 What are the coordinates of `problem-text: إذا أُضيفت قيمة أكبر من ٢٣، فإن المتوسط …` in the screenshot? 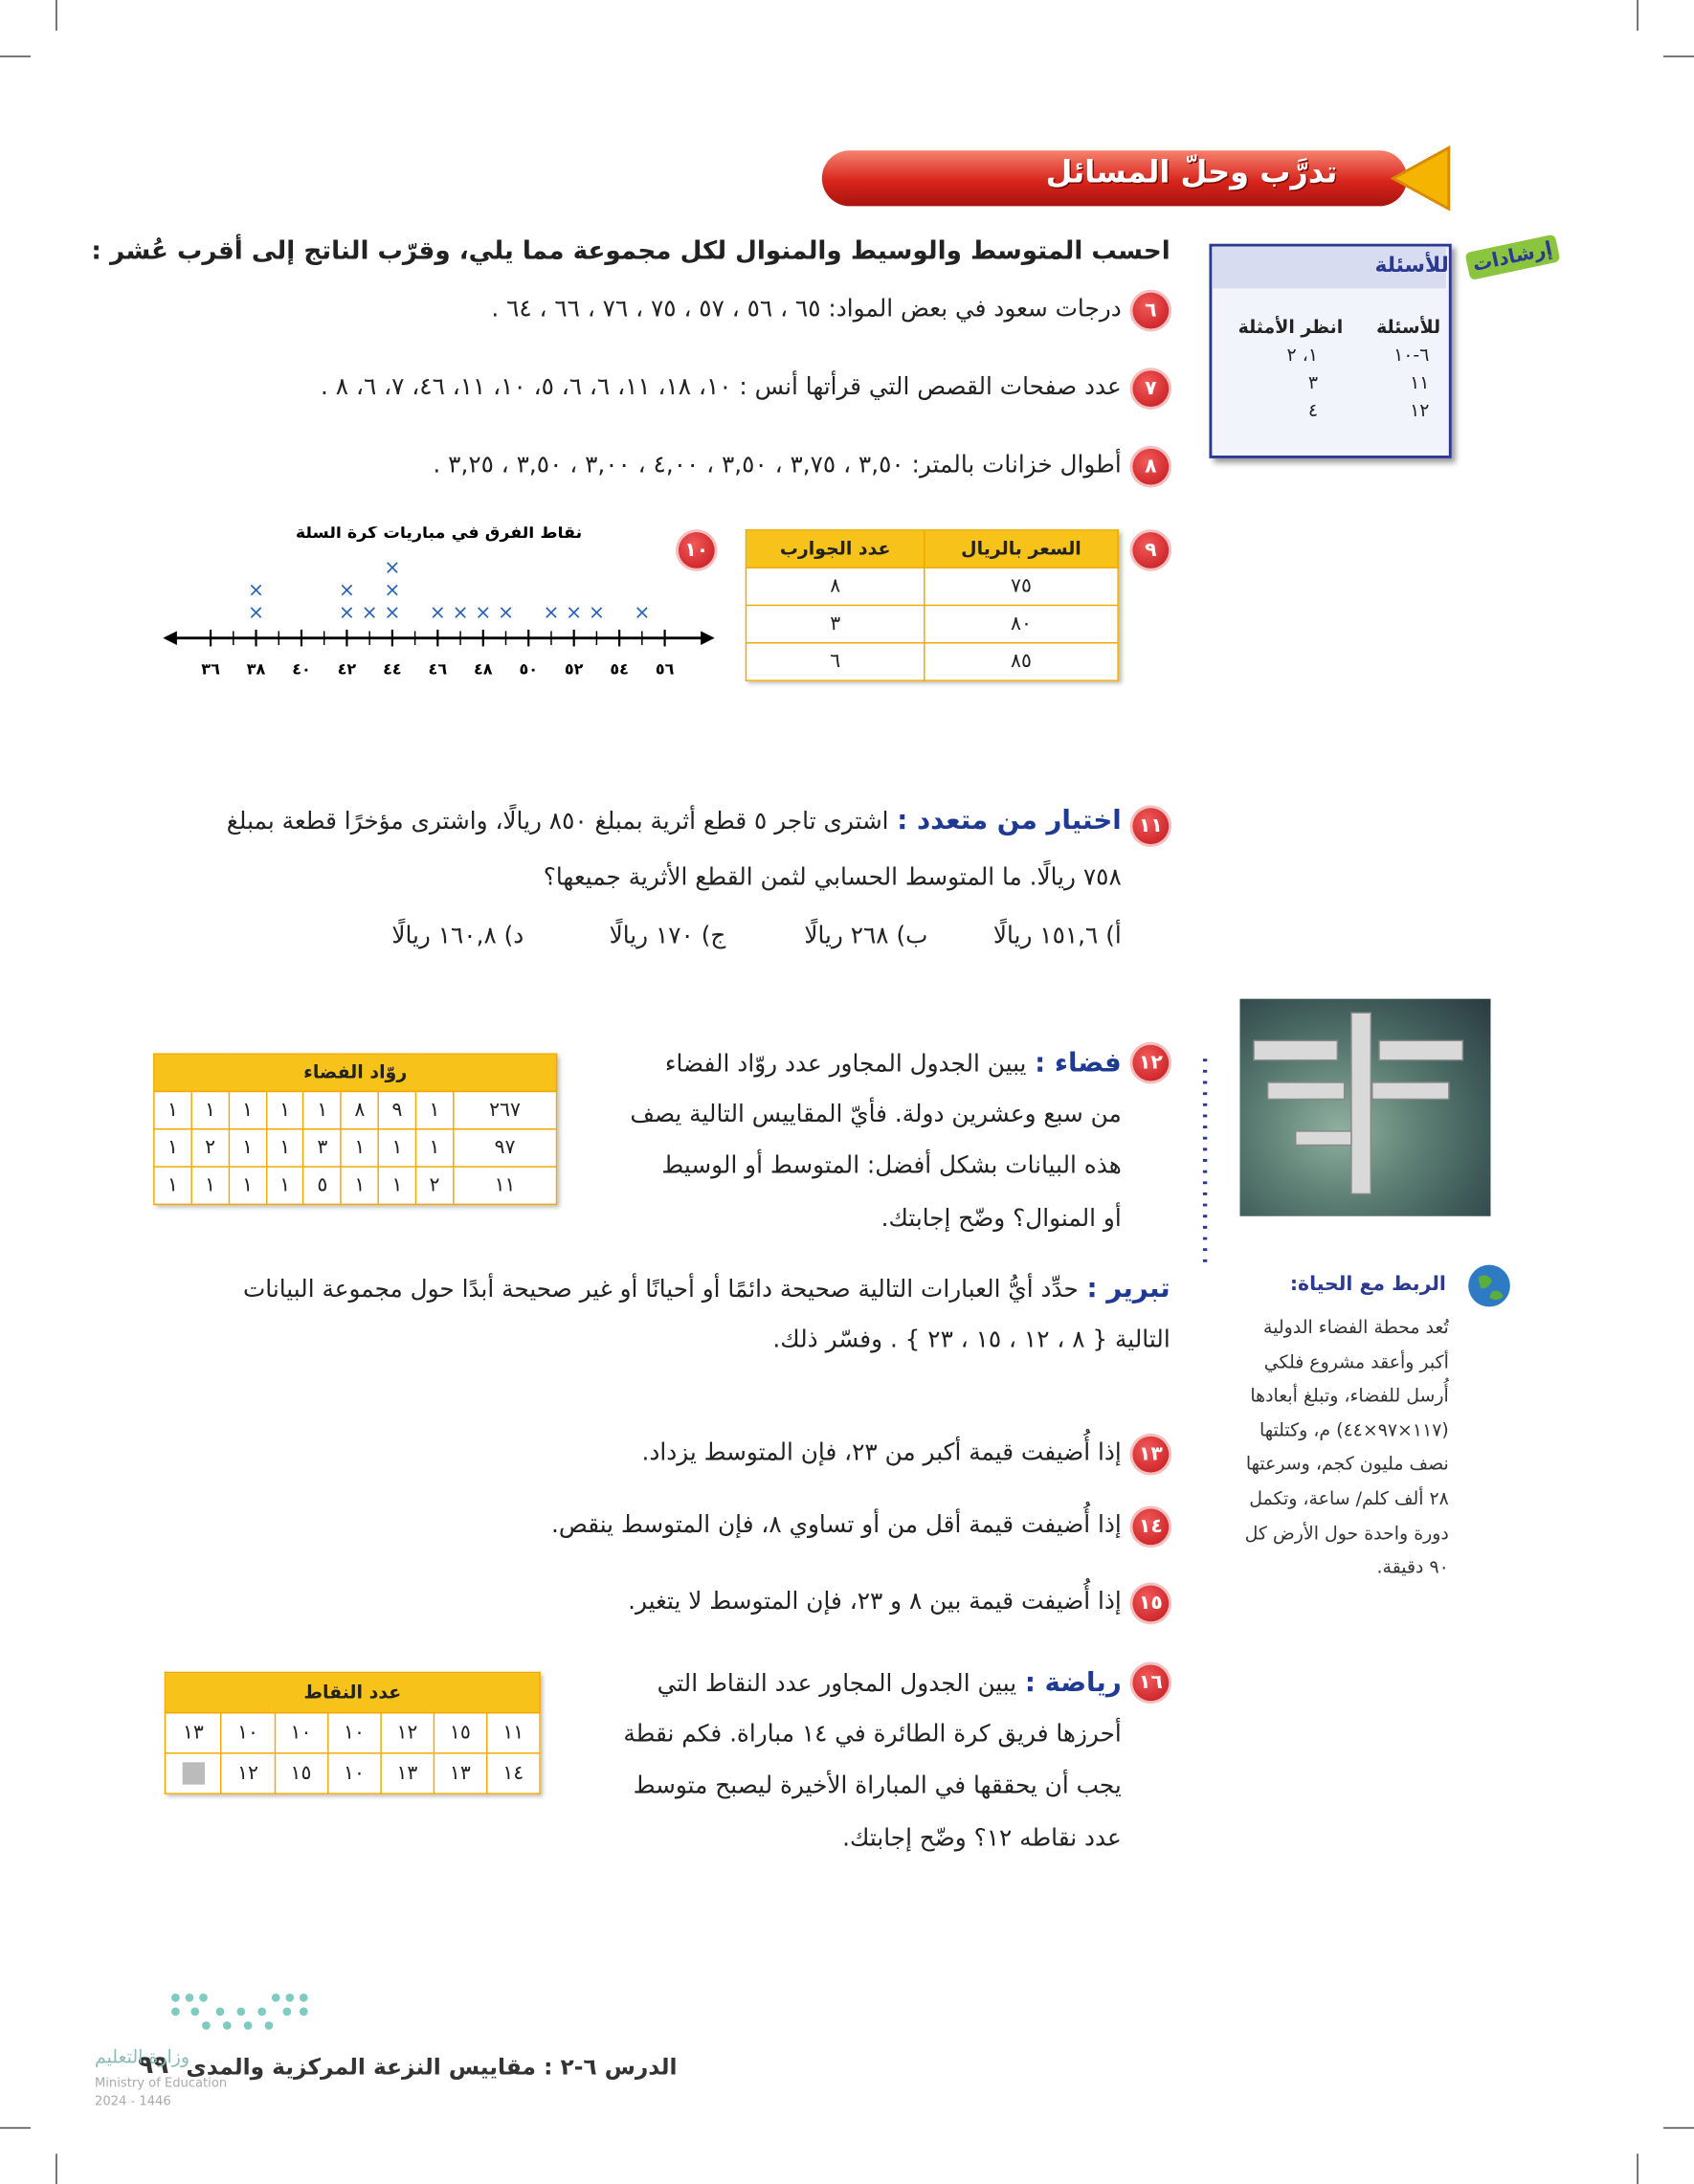 It's located at (881, 1453).